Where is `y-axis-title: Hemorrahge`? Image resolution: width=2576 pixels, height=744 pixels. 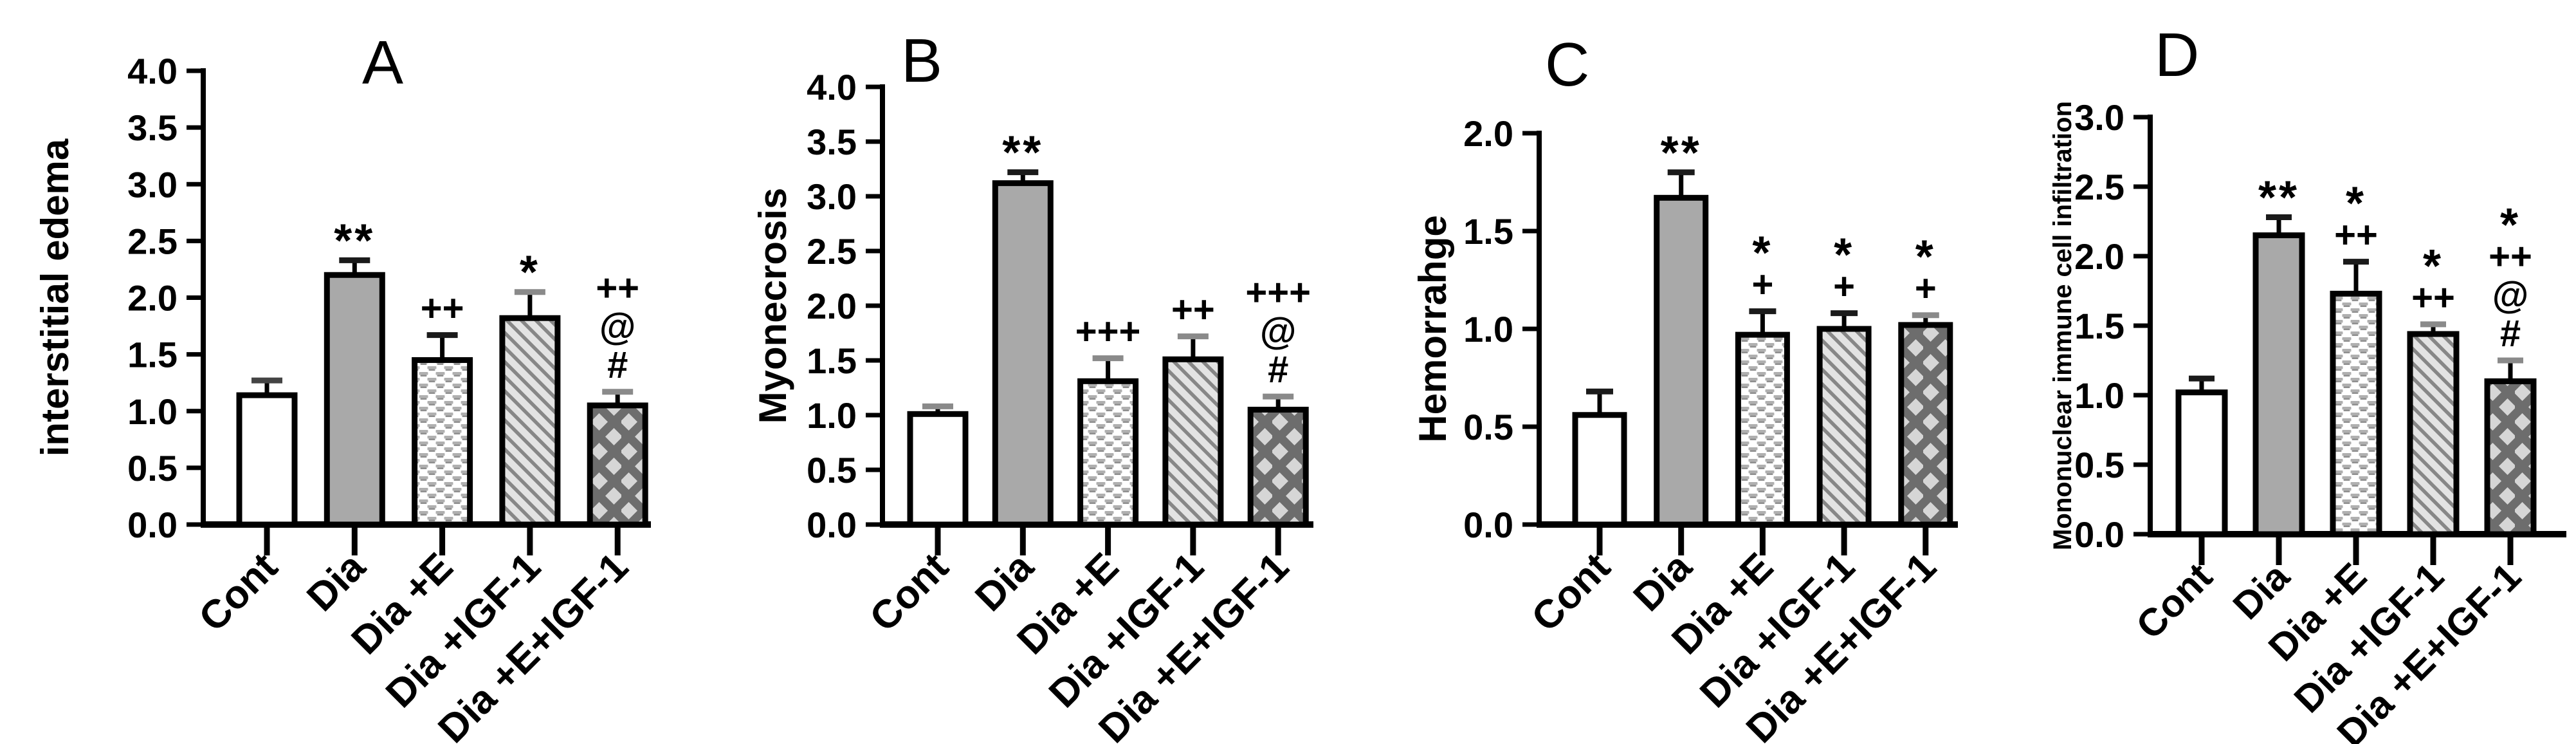
y-axis-title: Hemorrahge is located at coordinates (1432, 328).